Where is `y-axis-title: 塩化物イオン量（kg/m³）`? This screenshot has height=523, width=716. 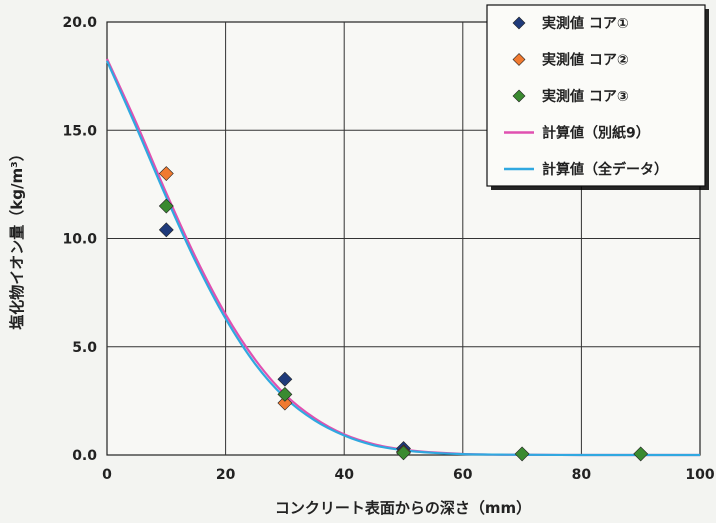
y-axis-title: 塩化物イオン量（kg/m³） is located at coordinates (17, 237).